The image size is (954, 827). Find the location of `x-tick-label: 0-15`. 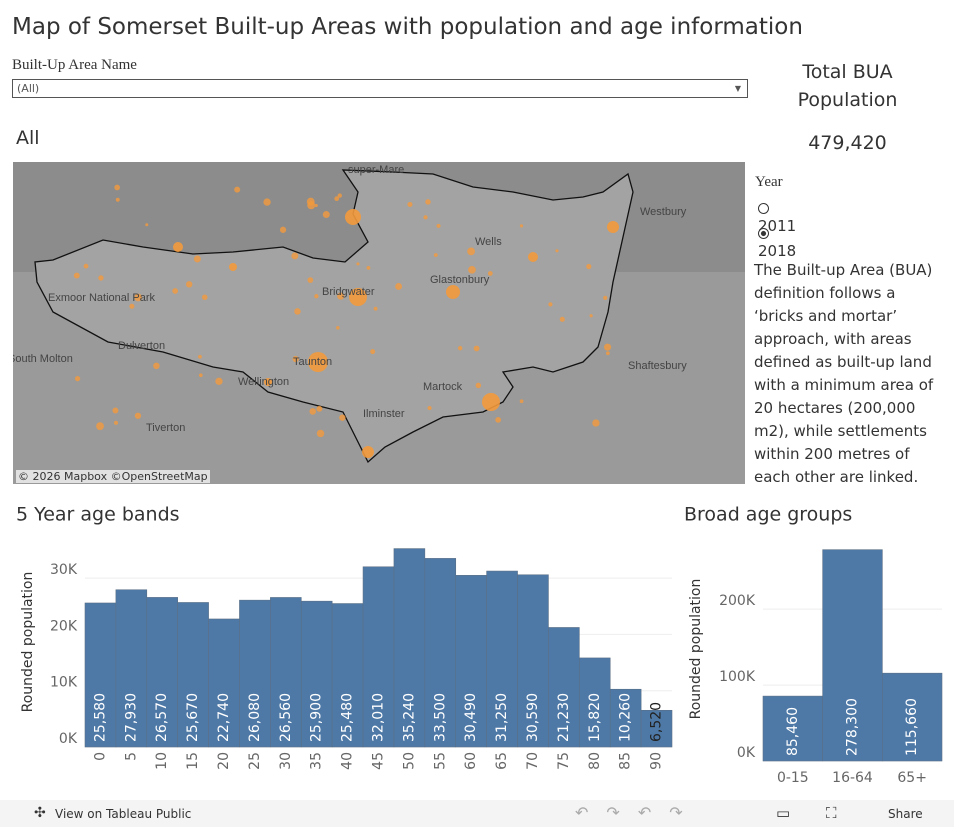

x-tick-label: 0-15 is located at coordinates (793, 778).